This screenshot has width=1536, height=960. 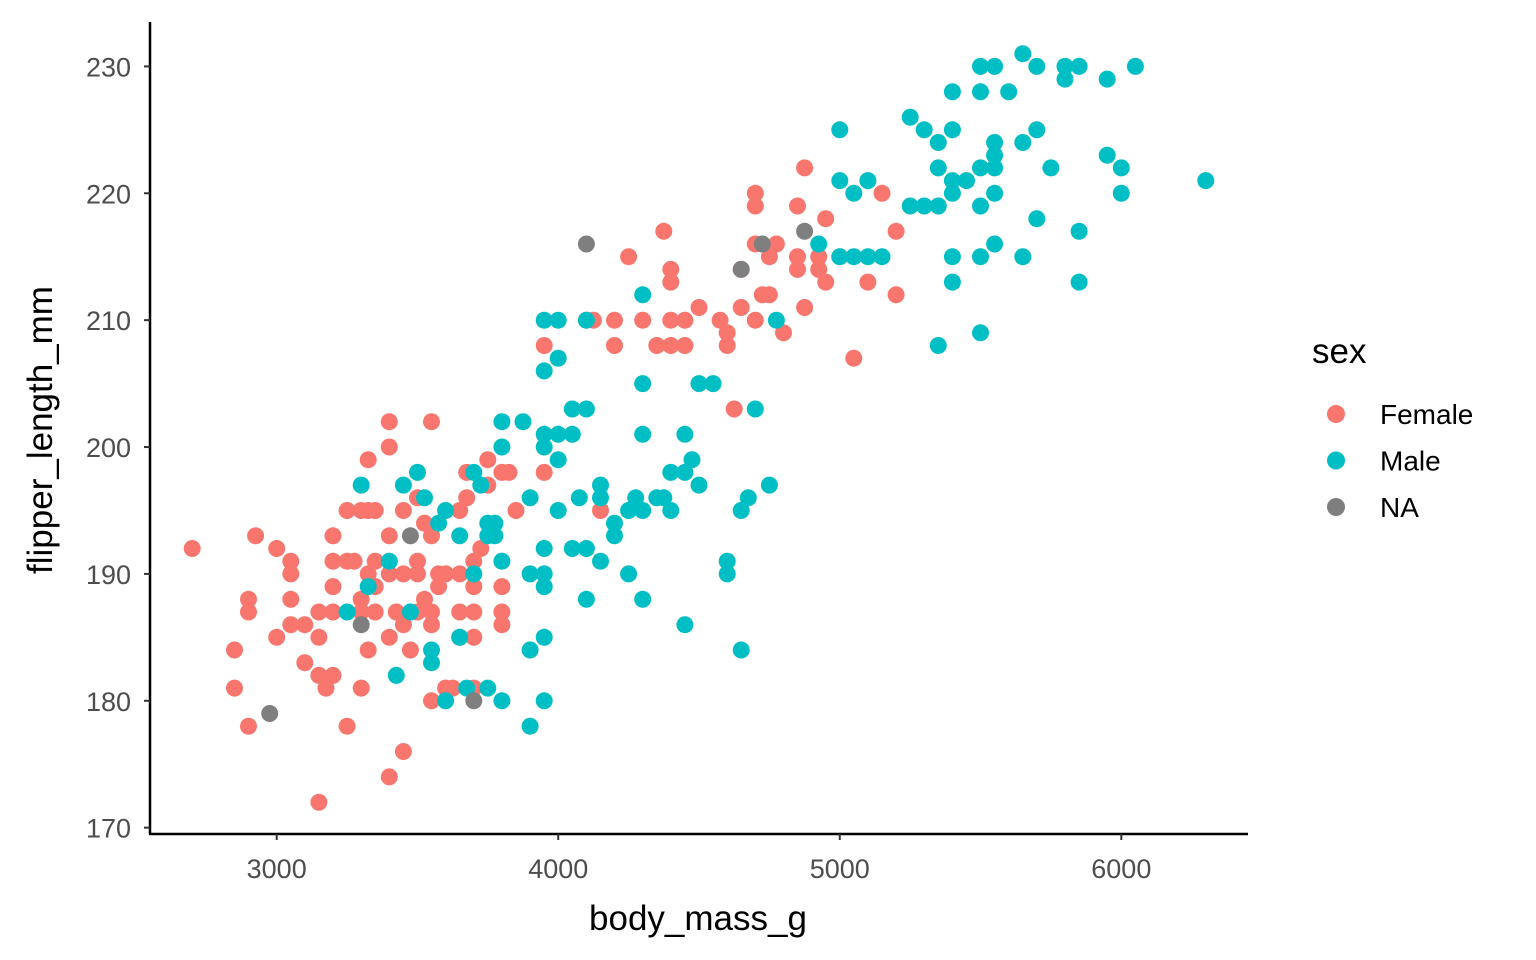 What do you see at coordinates (699, 859) in the screenshot?
I see `x-tick-labels: 3000 4000 5000 6000` at bounding box center [699, 859].